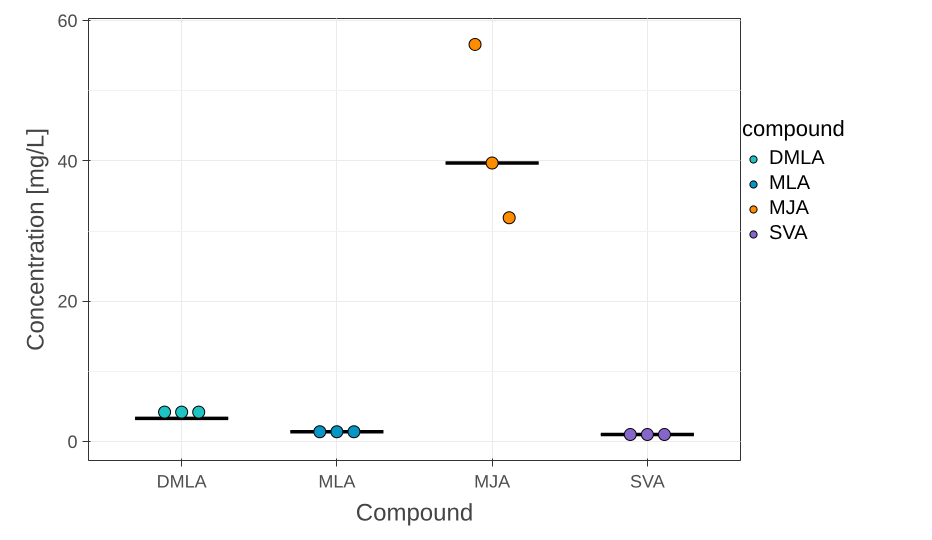 This screenshot has width=932, height=540. What do you see at coordinates (72, 442) in the screenshot?
I see `y-tick-label: 0` at bounding box center [72, 442].